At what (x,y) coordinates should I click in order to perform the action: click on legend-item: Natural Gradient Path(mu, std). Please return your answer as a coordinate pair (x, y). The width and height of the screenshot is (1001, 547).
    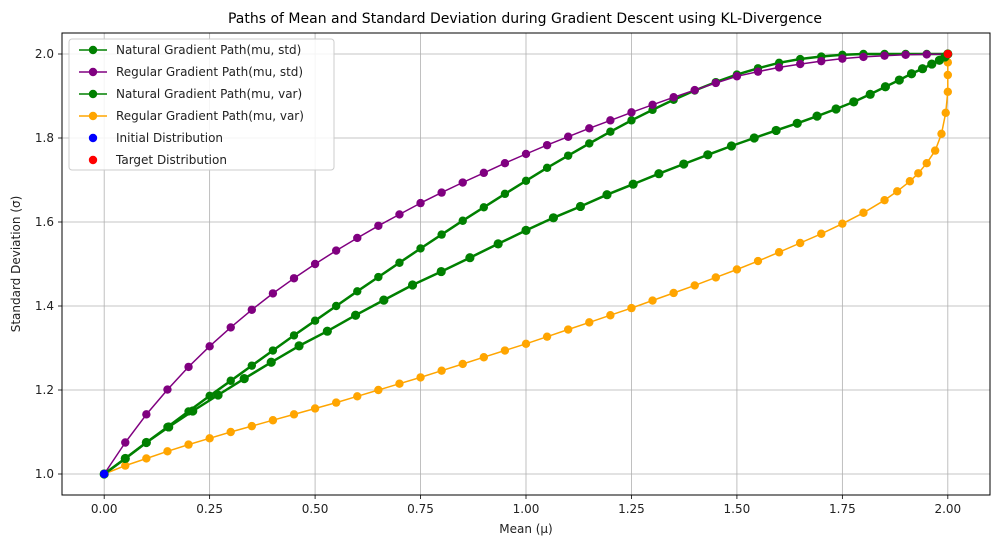
    Looking at the image, I should click on (190, 50).